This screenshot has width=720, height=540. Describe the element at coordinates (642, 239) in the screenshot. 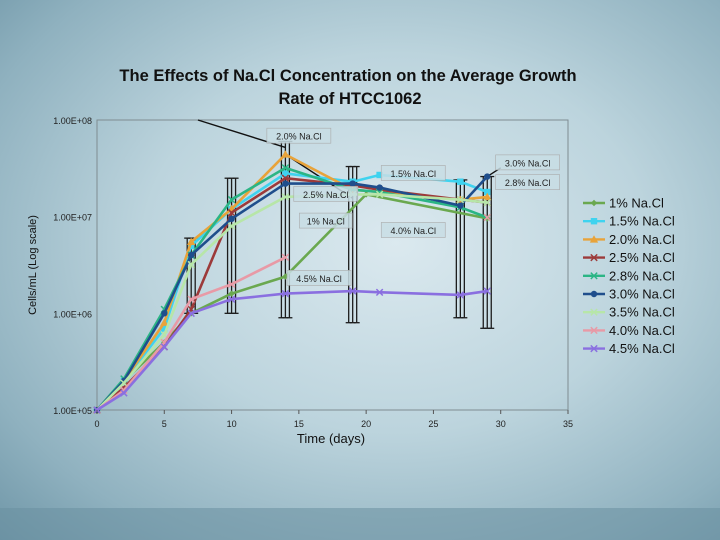

I see `legend-label: 2.0% Na.Cl` at that location.